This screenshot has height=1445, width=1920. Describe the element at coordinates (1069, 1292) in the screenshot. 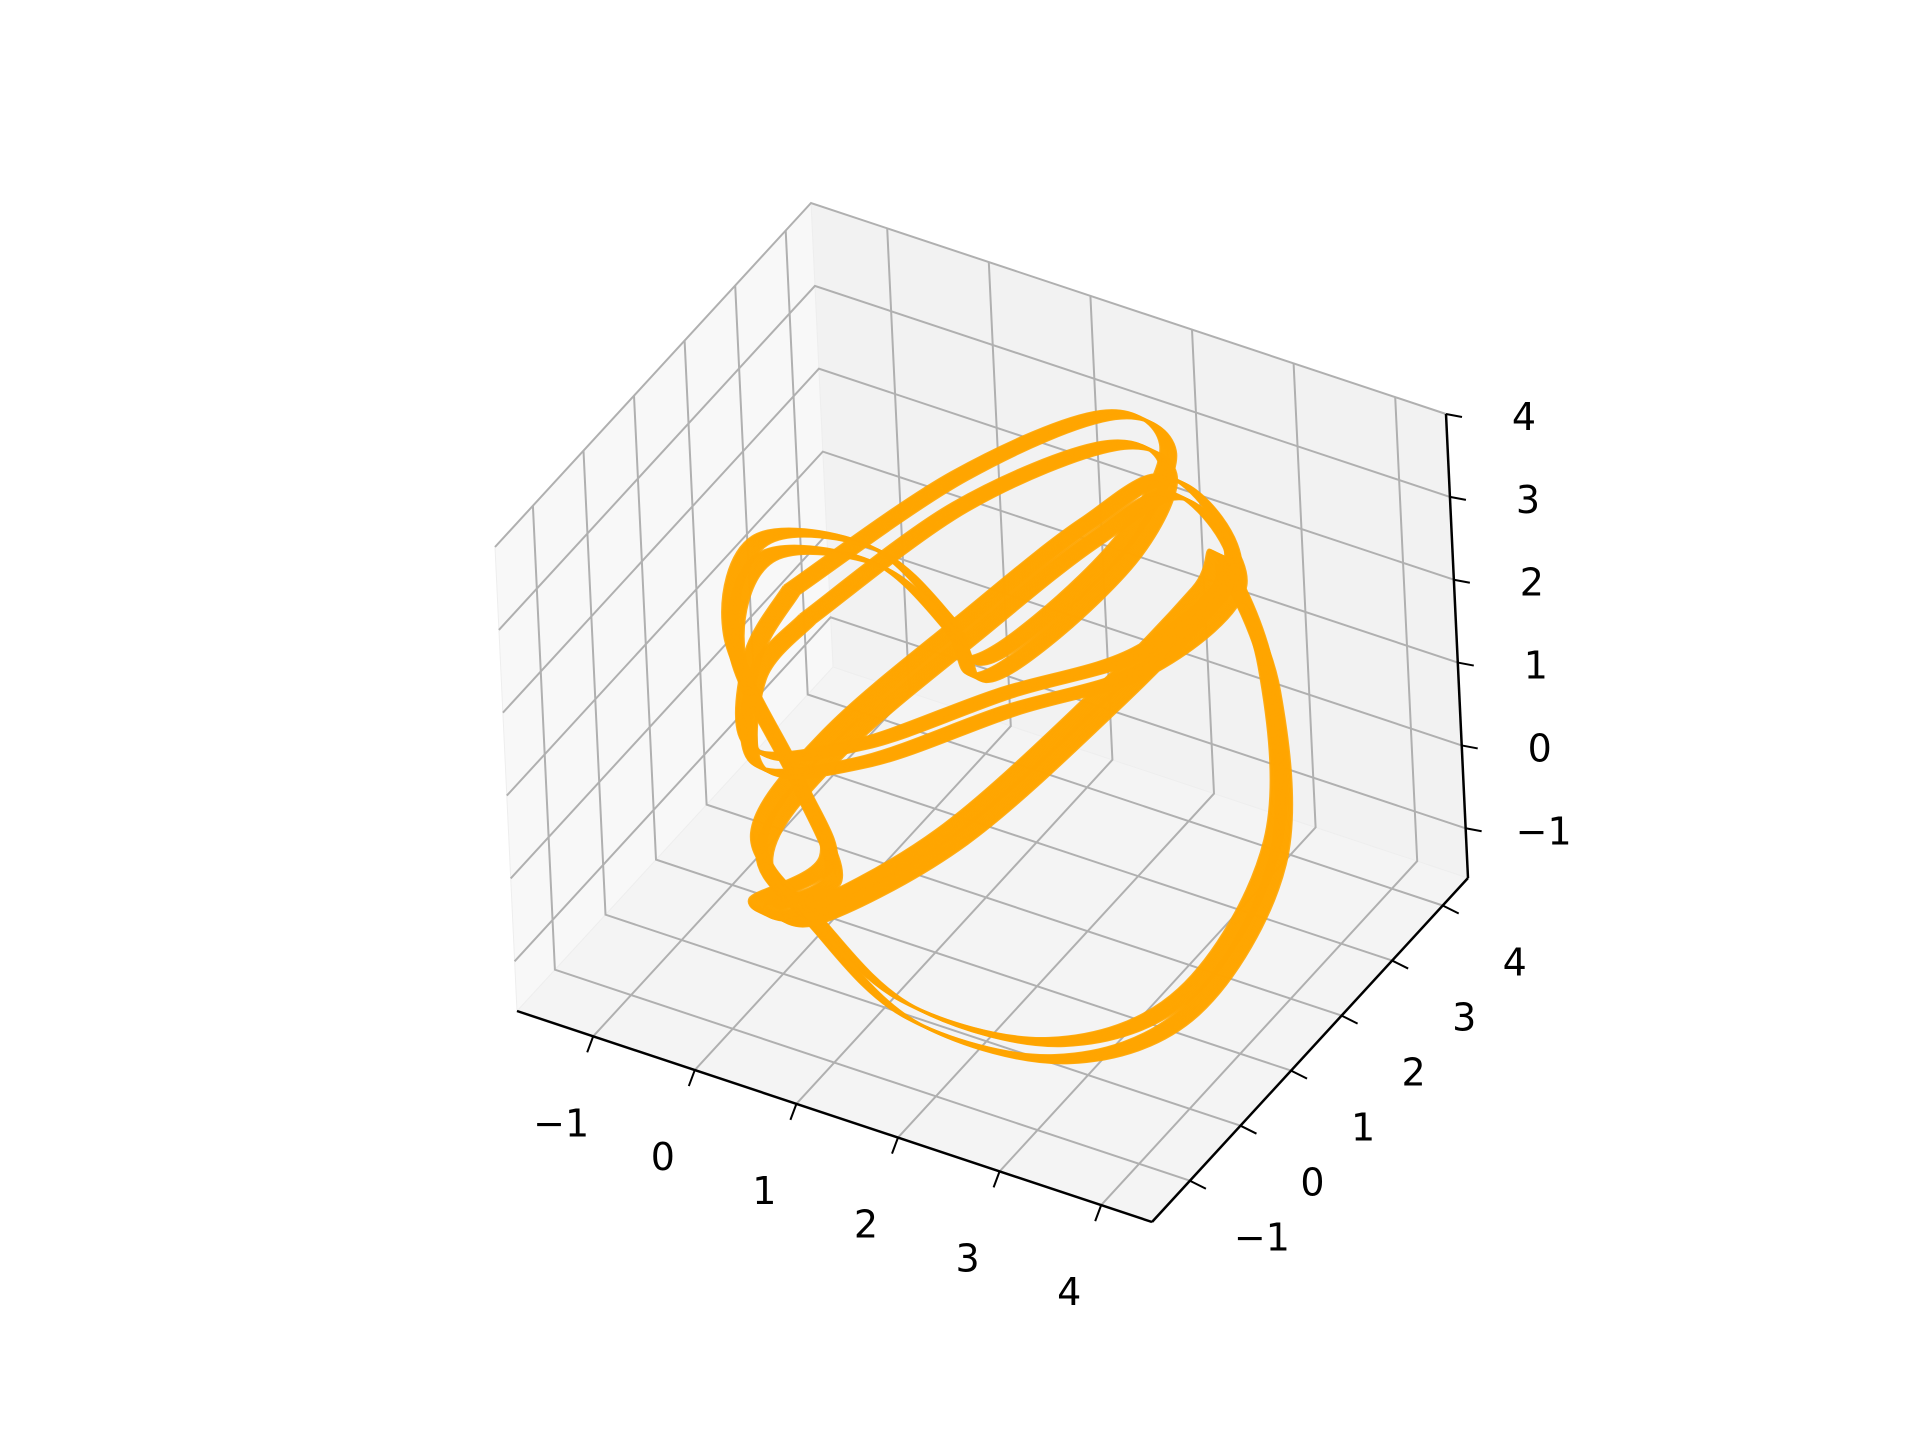

I see `x-tick-label: 4` at that location.